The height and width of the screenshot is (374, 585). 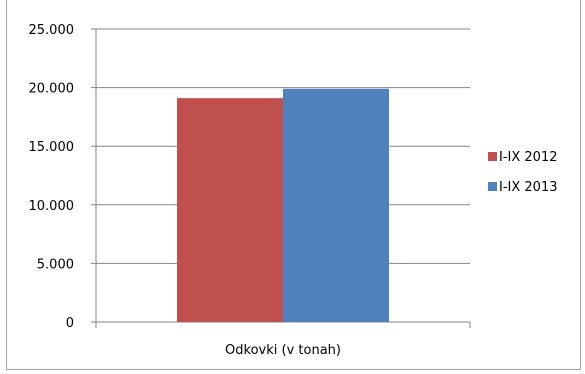 What do you see at coordinates (52, 89) in the screenshot?
I see `y-tick-label: 20.000` at bounding box center [52, 89].